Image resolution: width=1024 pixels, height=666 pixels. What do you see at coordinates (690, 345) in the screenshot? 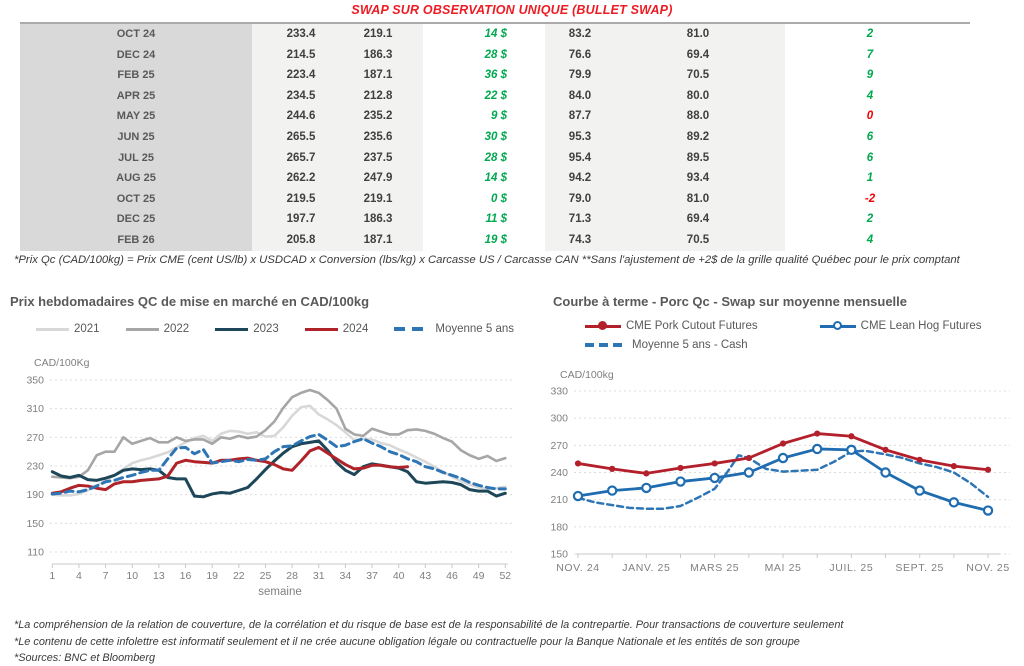
I see `legend-label: Moyenne 5 ans - Cash` at bounding box center [690, 345].